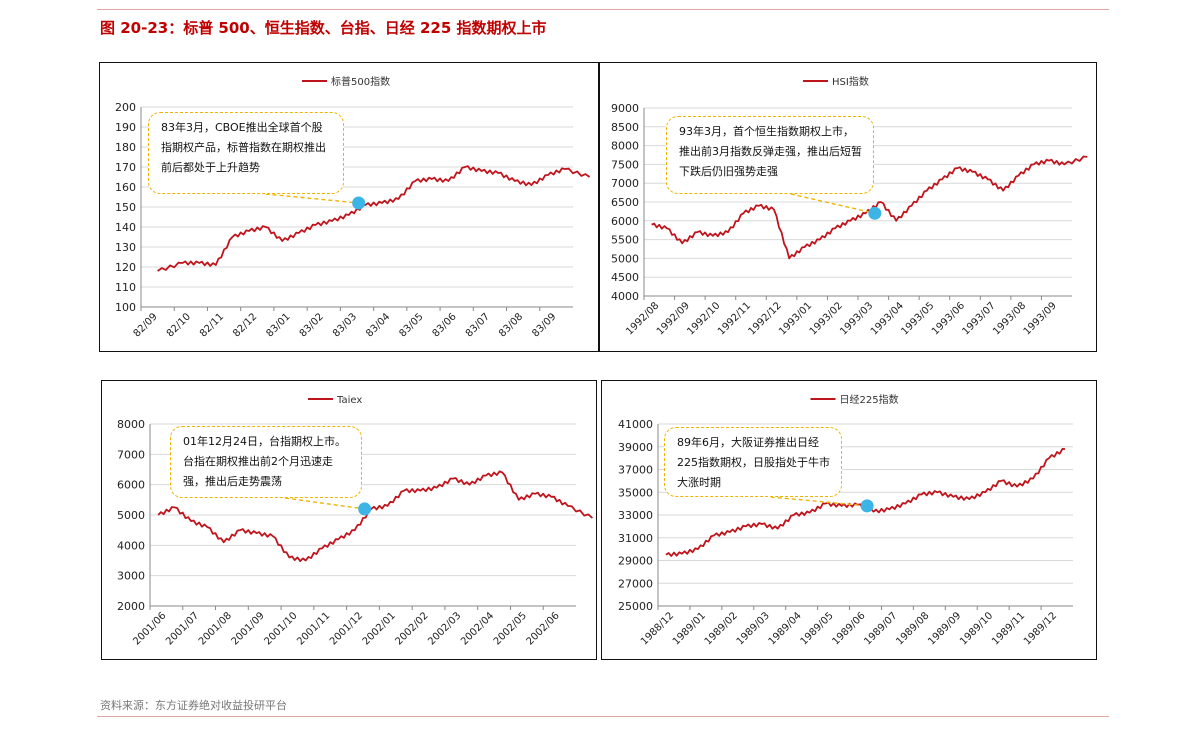  What do you see at coordinates (850, 81) in the screenshot?
I see `legend-label: HSI指数` at bounding box center [850, 81].